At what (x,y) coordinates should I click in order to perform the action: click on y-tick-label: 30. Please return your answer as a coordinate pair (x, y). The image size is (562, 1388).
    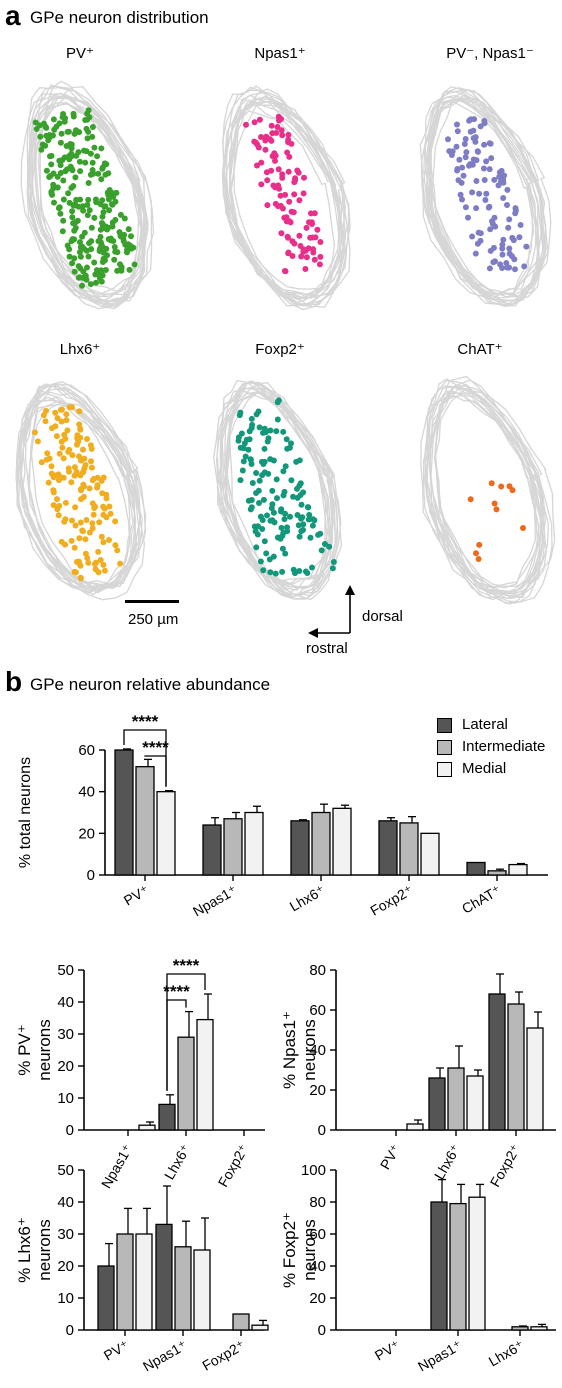
    Looking at the image, I should click on (65, 1234).